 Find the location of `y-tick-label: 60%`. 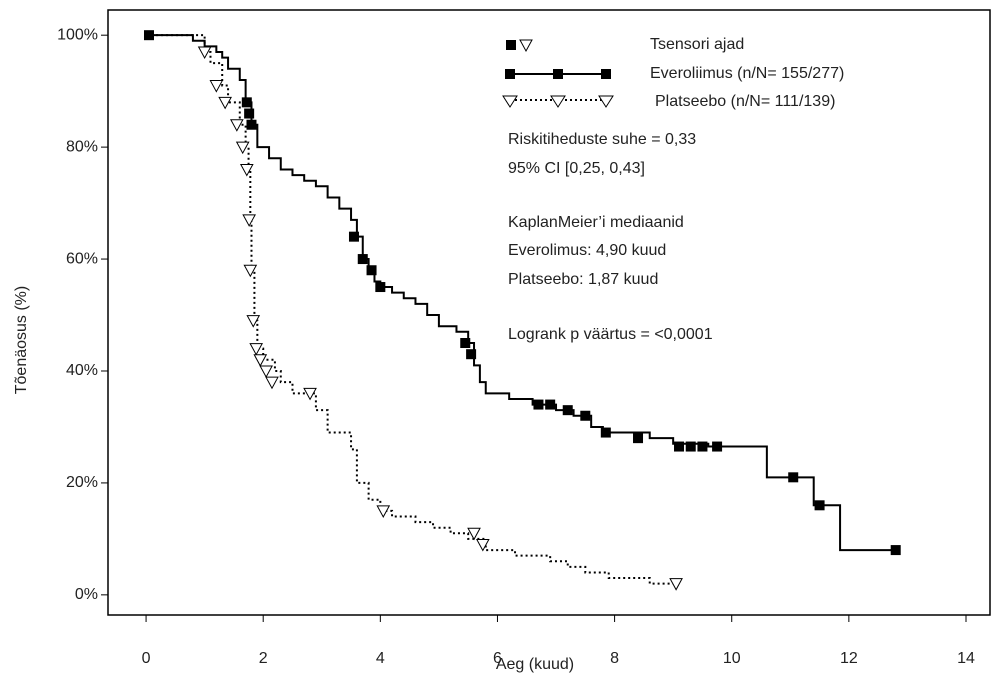

y-tick-label: 60% is located at coordinates (82, 258).